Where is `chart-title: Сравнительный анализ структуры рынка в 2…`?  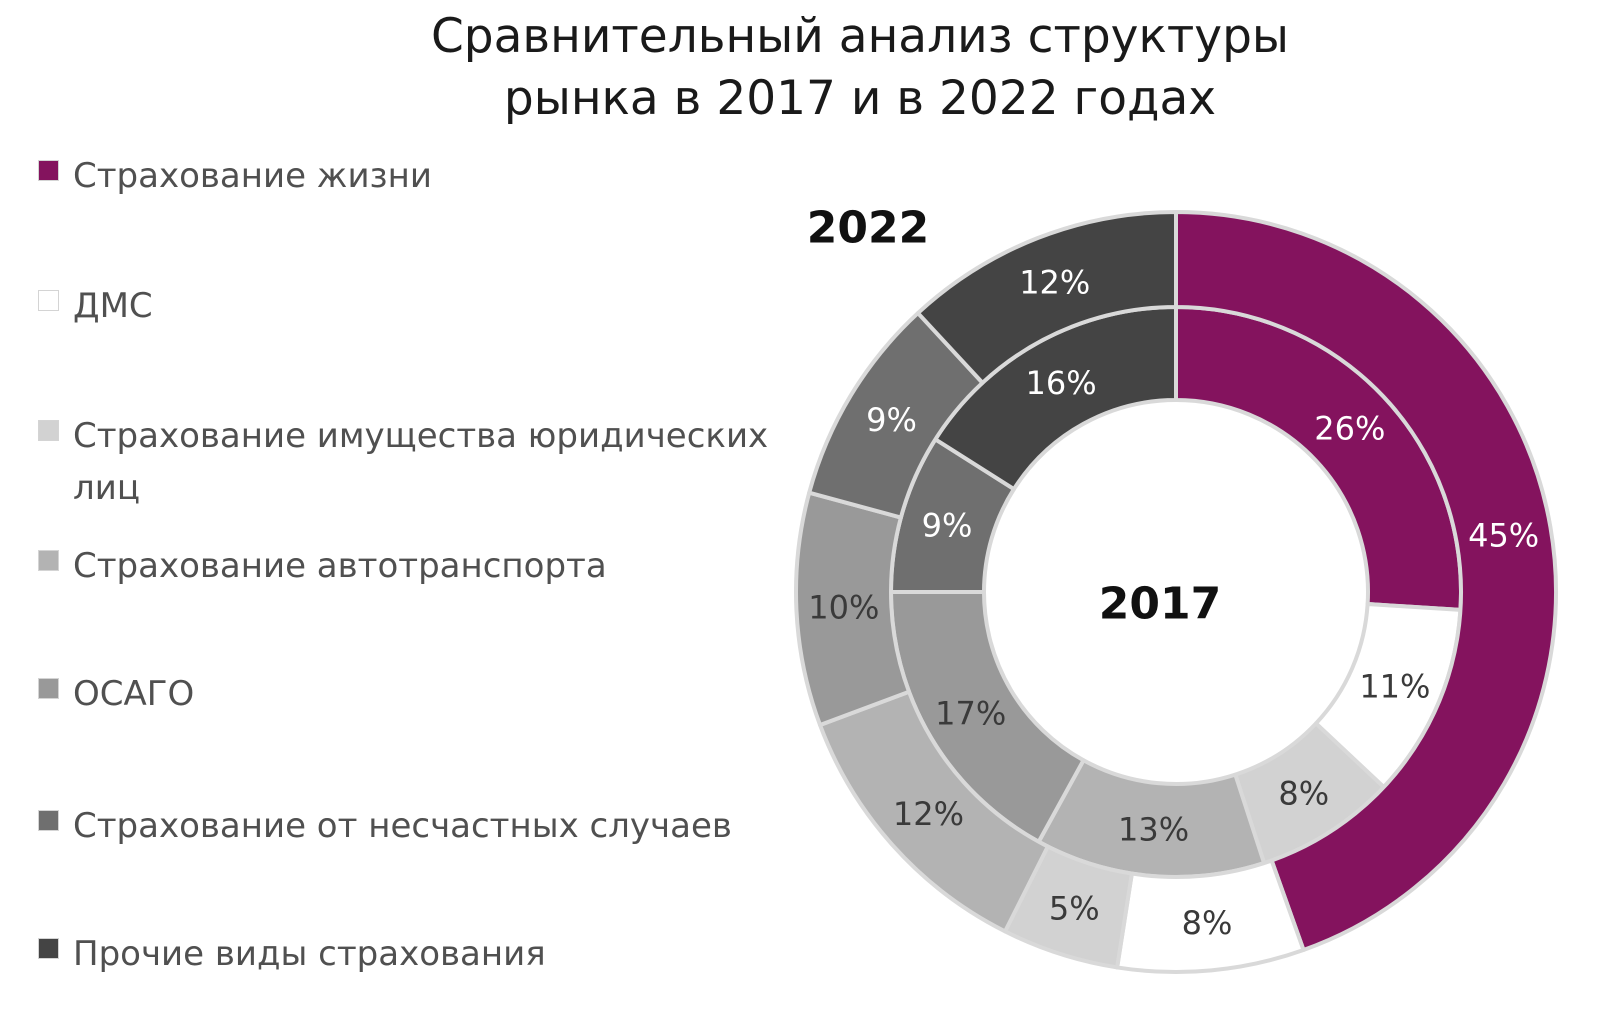 chart-title: Сравнительный анализ структуры рынка в 2… is located at coordinates (860, 68).